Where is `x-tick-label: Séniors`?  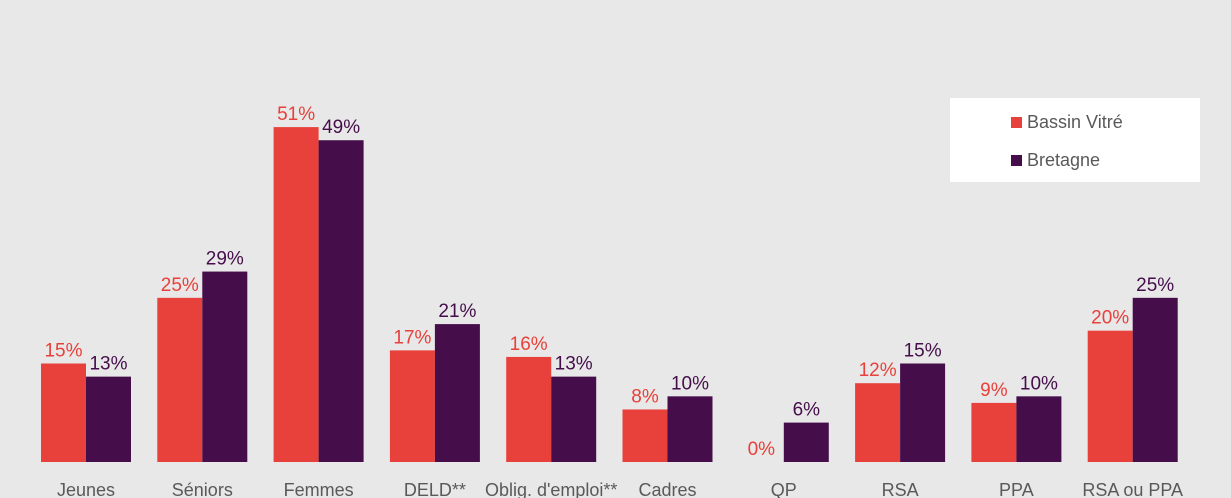 x-tick-label: Séniors is located at coordinates (202, 489).